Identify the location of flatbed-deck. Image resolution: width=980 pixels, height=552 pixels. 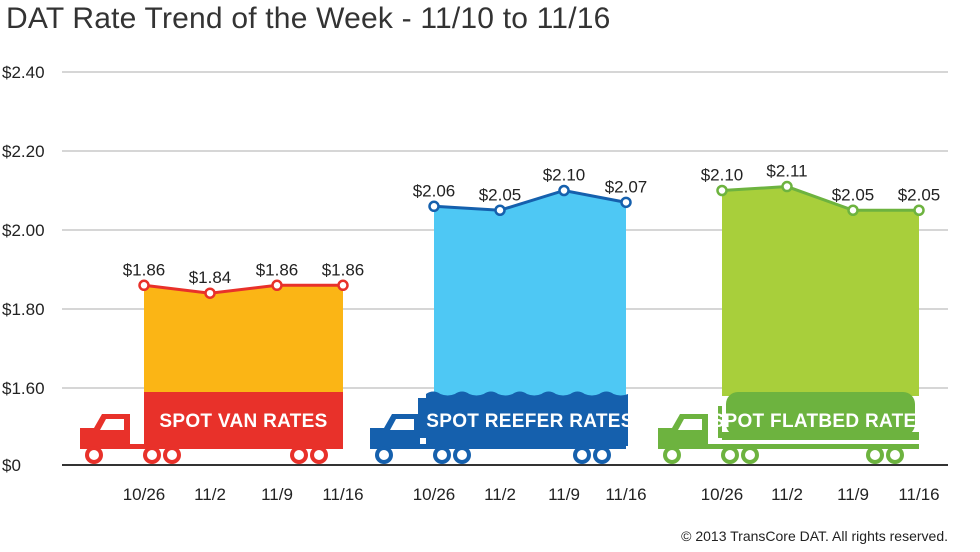
(820, 436).